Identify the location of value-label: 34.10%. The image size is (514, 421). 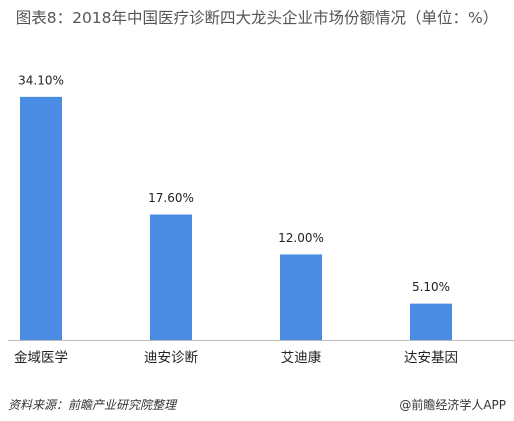
(41, 80).